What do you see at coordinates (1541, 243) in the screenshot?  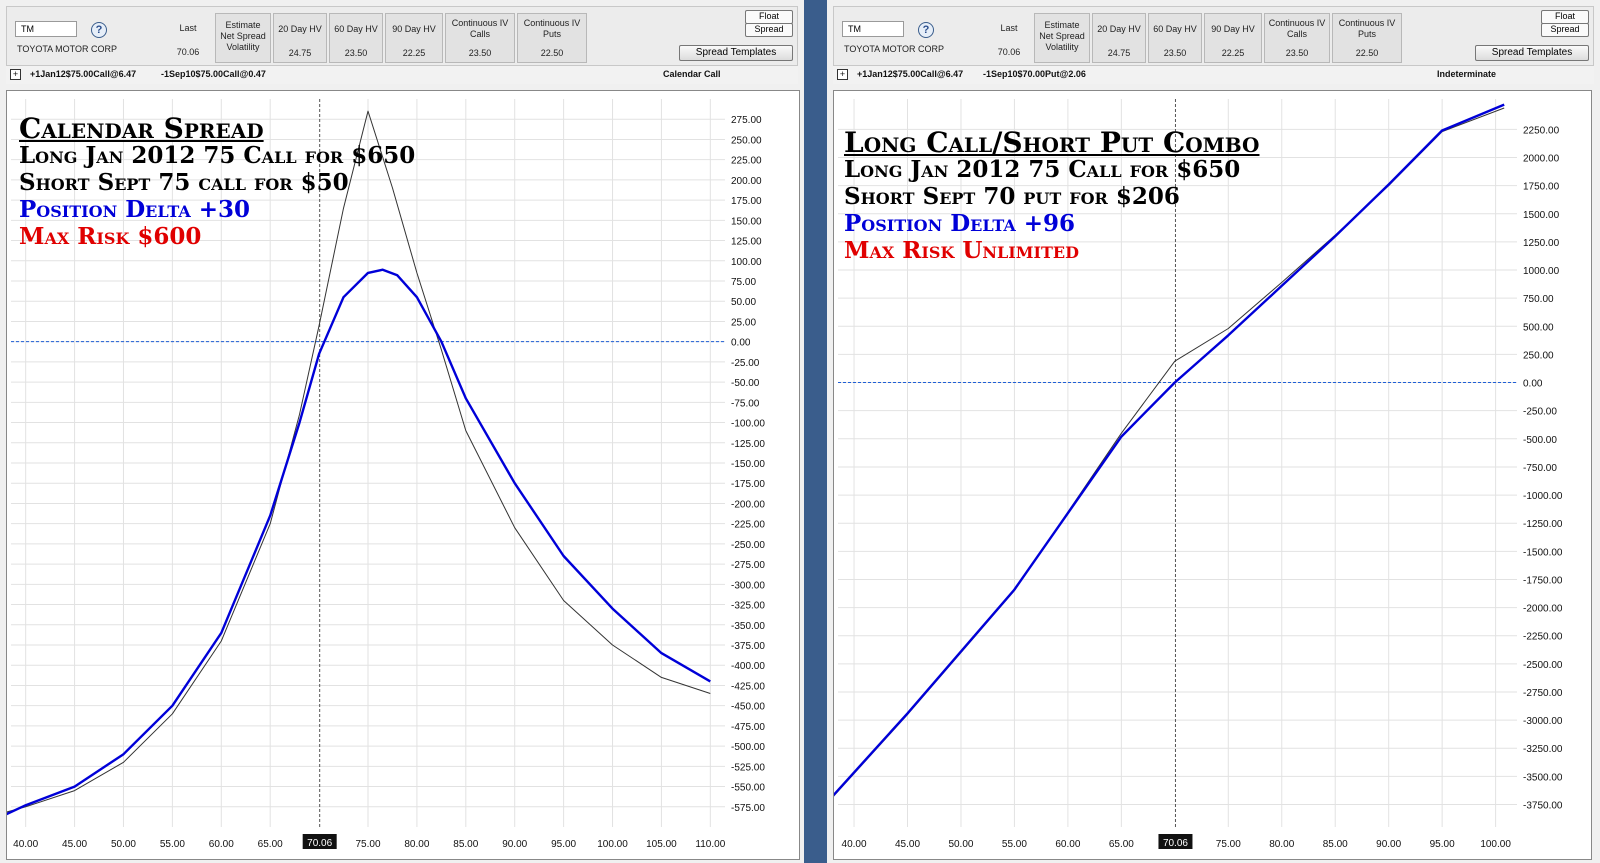 I see `y-tick-label: 1250.00` at bounding box center [1541, 243].